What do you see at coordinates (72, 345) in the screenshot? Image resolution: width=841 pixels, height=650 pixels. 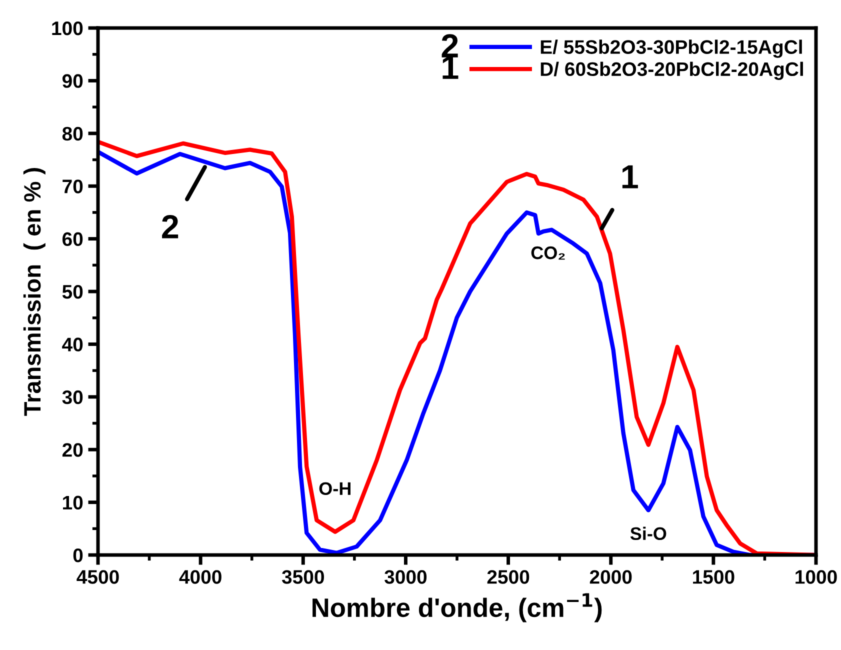 I see `y-tick-label: 40` at bounding box center [72, 345].